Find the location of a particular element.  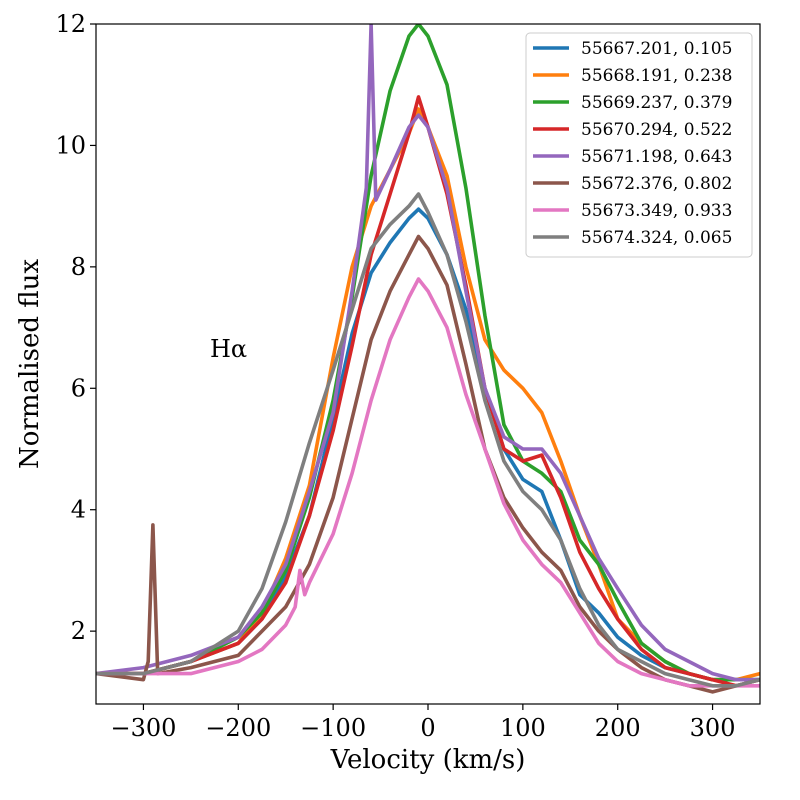

x-axis-ticks: −300 −200 −100 0 100 200 300 is located at coordinates (422, 723).